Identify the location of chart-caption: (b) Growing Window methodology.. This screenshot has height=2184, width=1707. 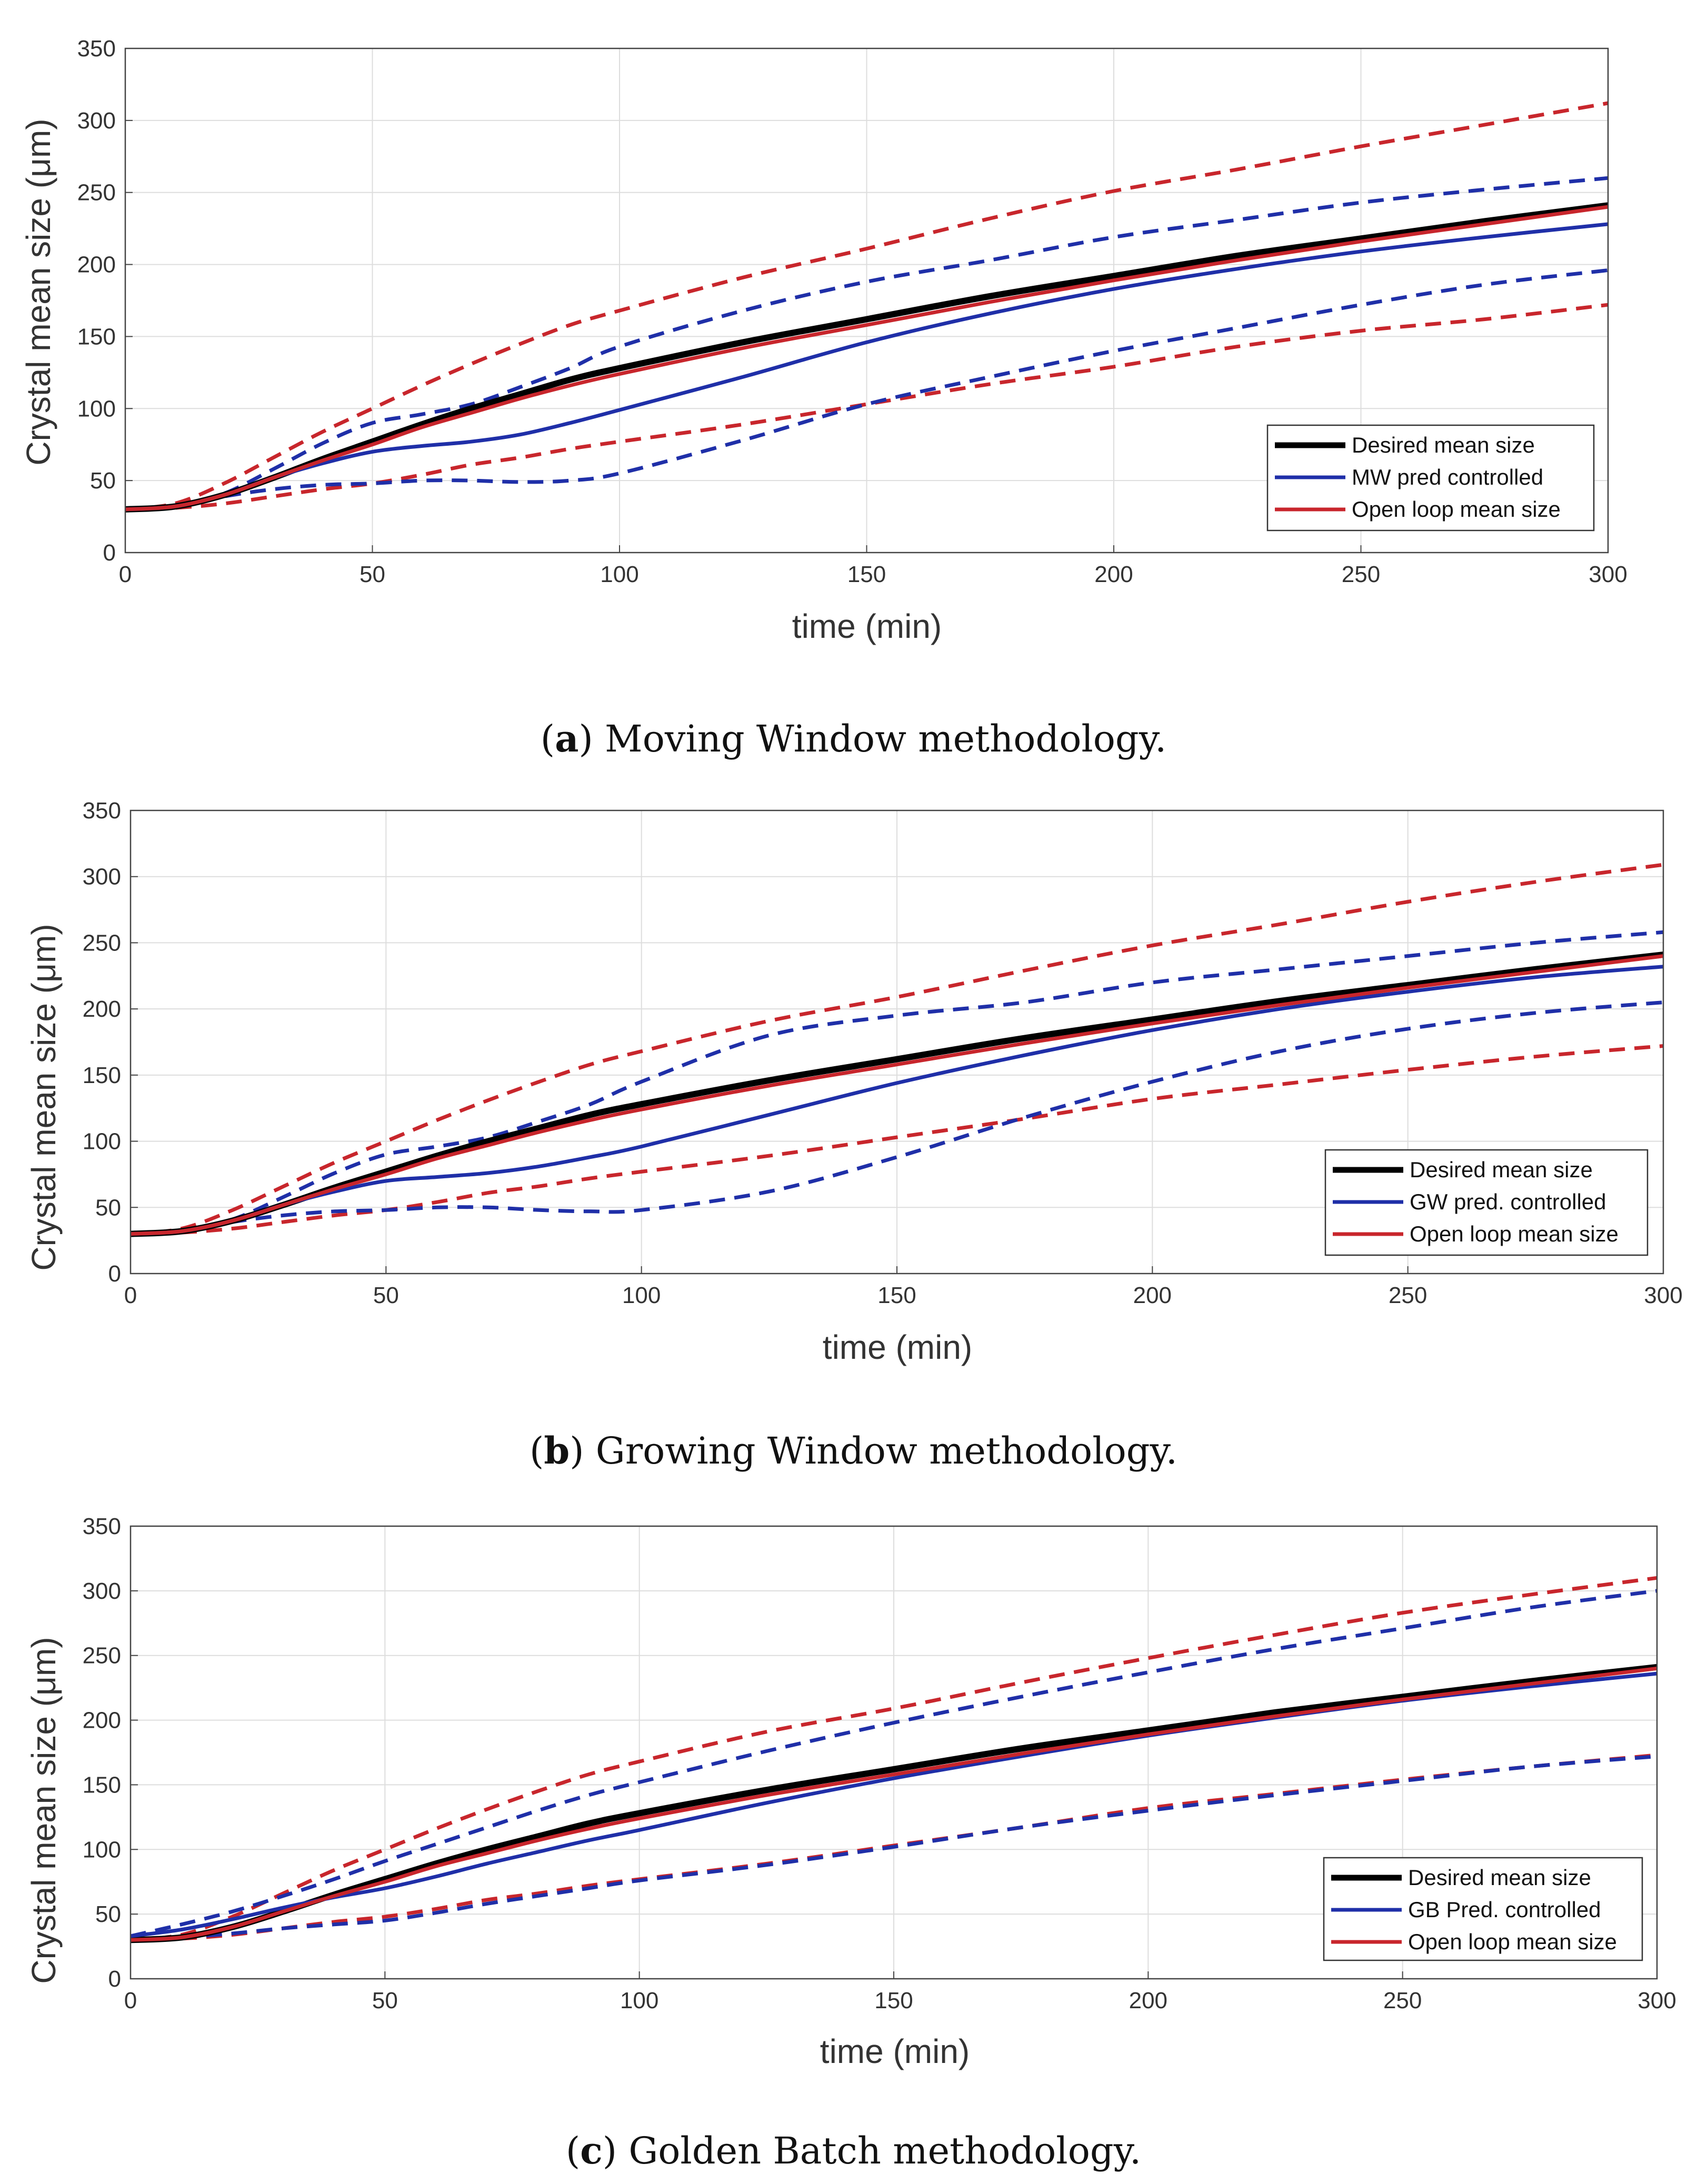
(853, 1450).